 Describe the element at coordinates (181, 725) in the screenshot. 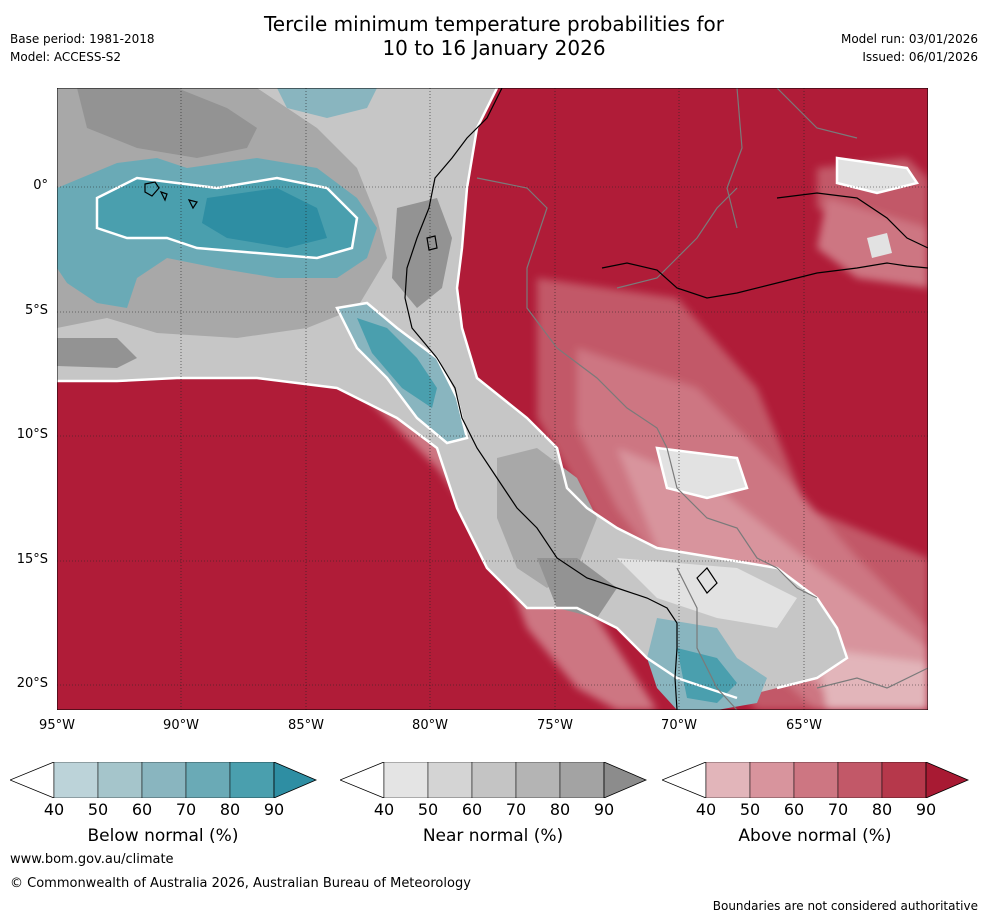

I see `lon-label-90w: 90°W` at that location.